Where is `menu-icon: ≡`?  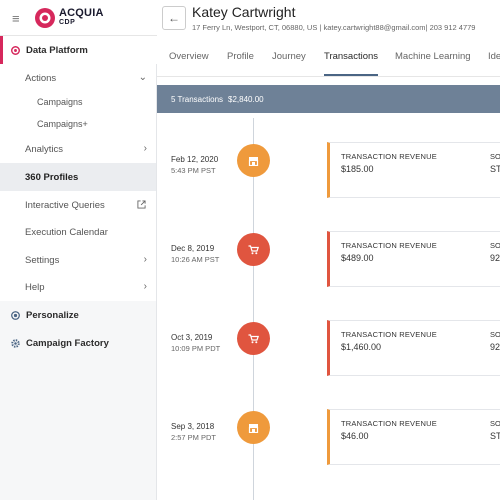 menu-icon: ≡ is located at coordinates (16, 18).